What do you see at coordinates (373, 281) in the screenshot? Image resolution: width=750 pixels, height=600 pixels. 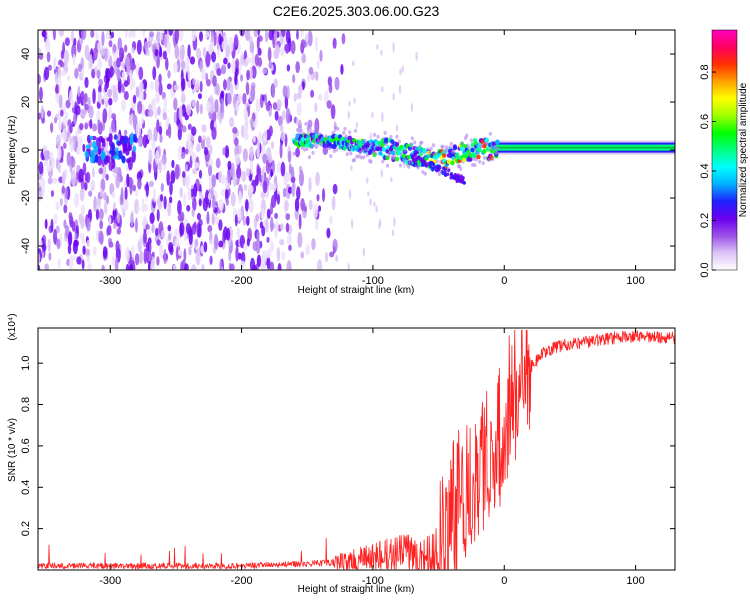 I see `x-tick-label: -100` at bounding box center [373, 281].